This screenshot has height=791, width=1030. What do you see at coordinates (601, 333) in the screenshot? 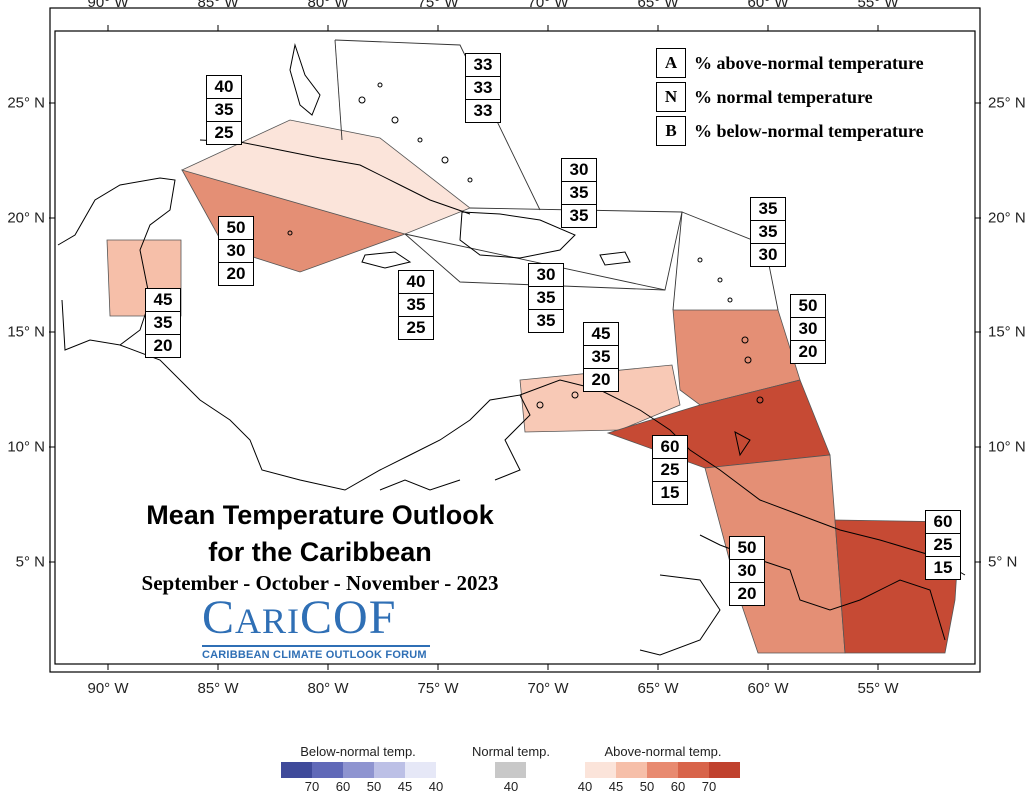
I see `prob-above: 45` at bounding box center [601, 333].